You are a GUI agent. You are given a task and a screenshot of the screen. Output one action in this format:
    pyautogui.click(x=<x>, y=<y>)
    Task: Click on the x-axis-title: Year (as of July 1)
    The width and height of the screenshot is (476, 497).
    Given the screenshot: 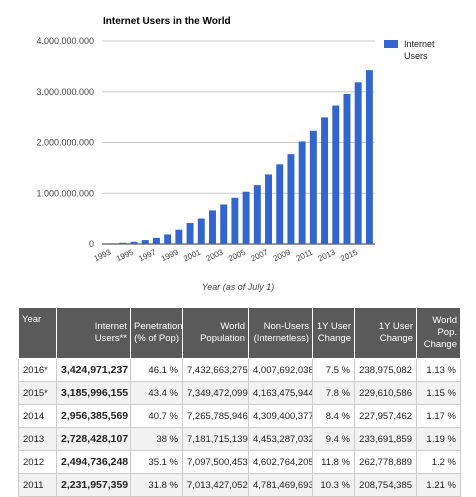 What is the action you would take?
    pyautogui.click(x=238, y=287)
    